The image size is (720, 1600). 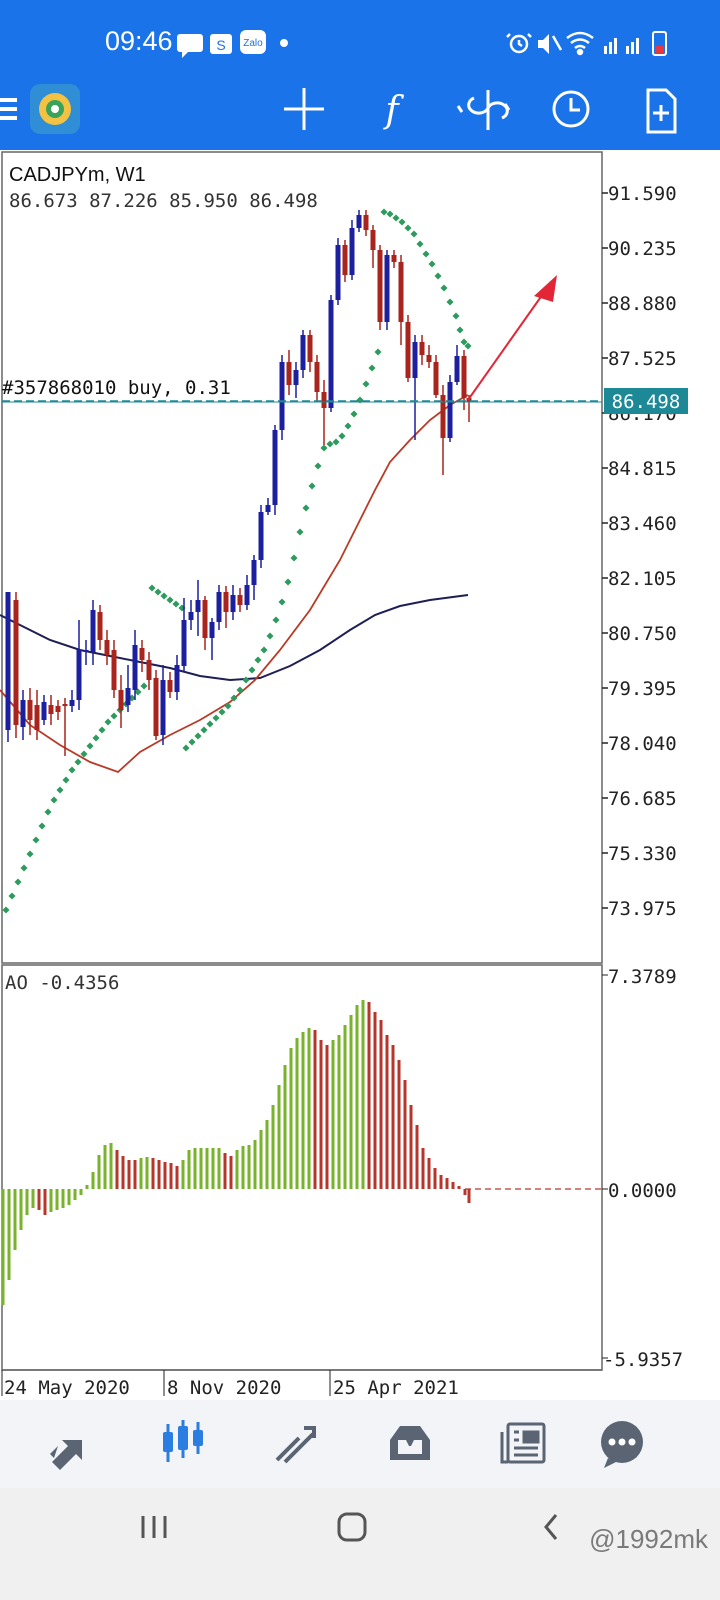 What do you see at coordinates (55, 109) in the screenshot?
I see `app-logo-icon` at bounding box center [55, 109].